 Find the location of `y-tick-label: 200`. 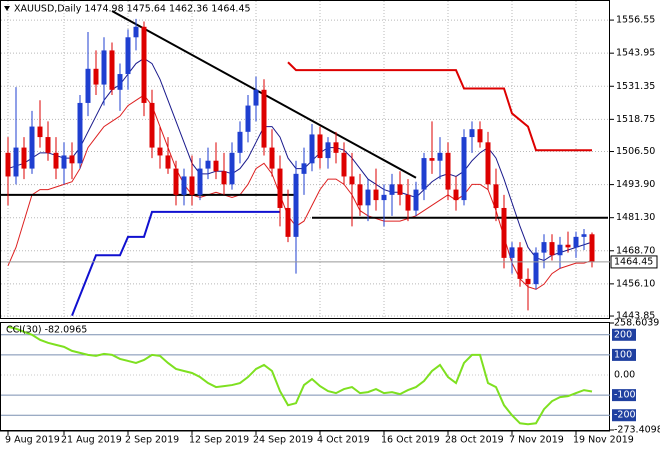

y-tick-label: 200 is located at coordinates (623, 334).